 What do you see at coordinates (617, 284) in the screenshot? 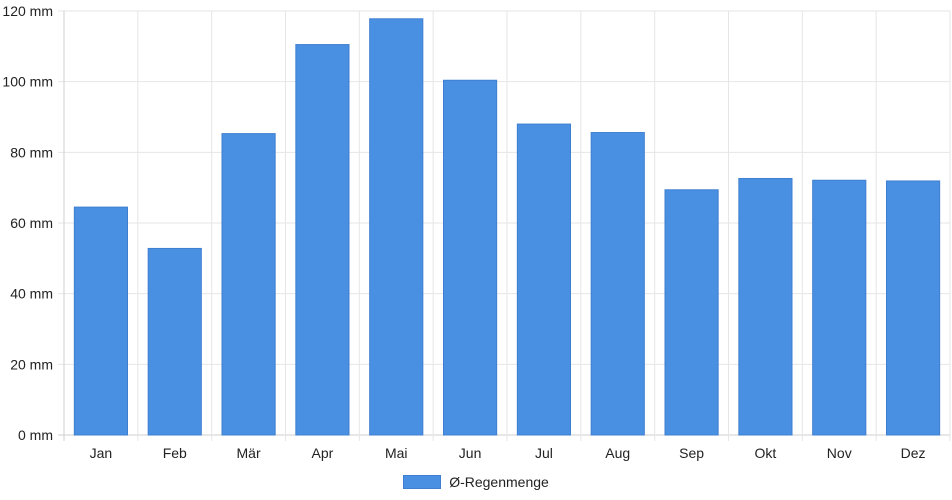
I see `bar-aug` at bounding box center [617, 284].